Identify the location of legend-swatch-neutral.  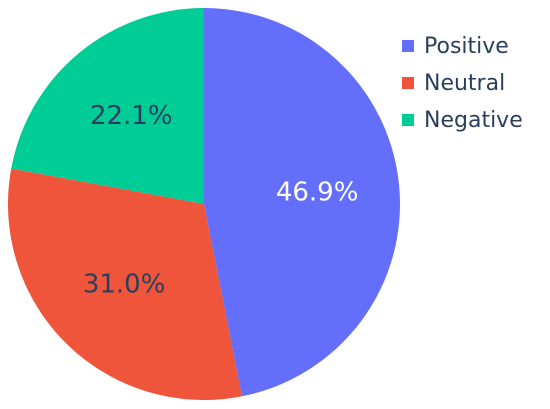
(408, 83).